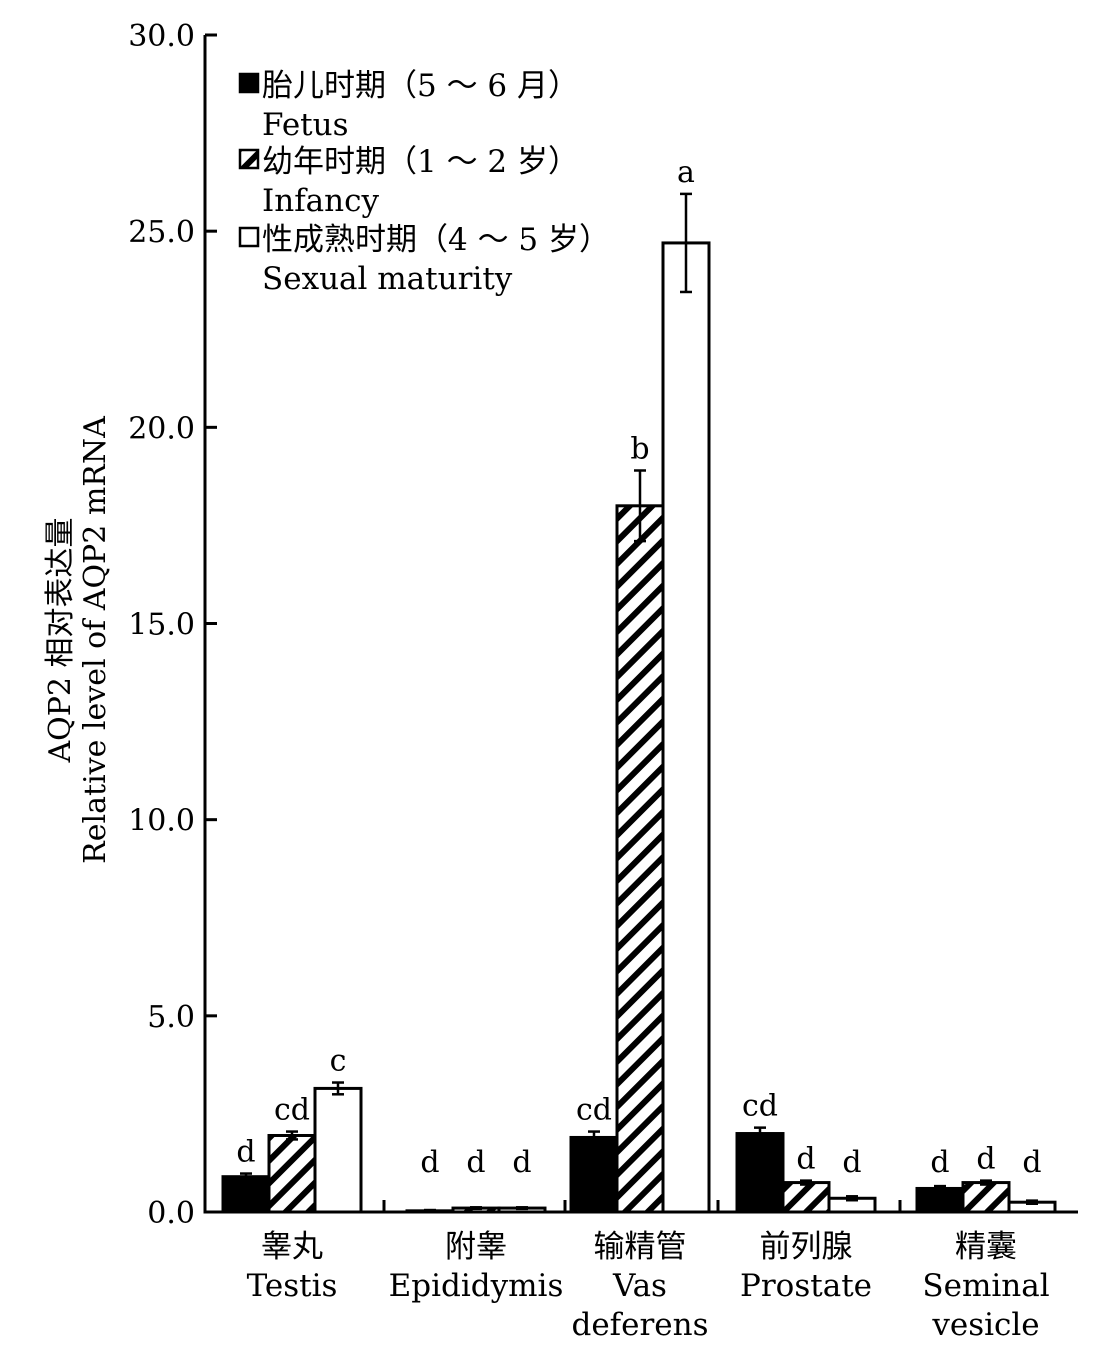 The height and width of the screenshot is (1352, 1102). I want to click on legend-label-en: Sexual maturity, so click(387, 279).